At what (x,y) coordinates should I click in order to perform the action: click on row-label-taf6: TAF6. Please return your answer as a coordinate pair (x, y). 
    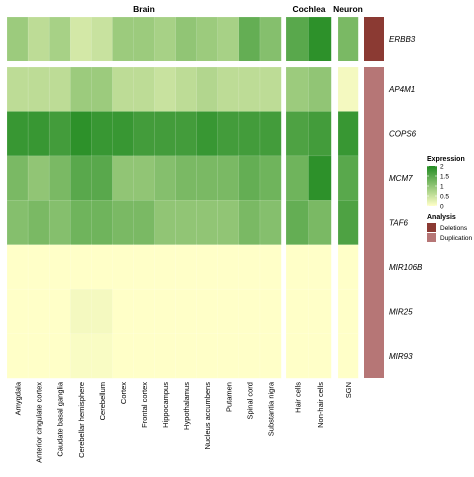
    Looking at the image, I should click on (399, 223).